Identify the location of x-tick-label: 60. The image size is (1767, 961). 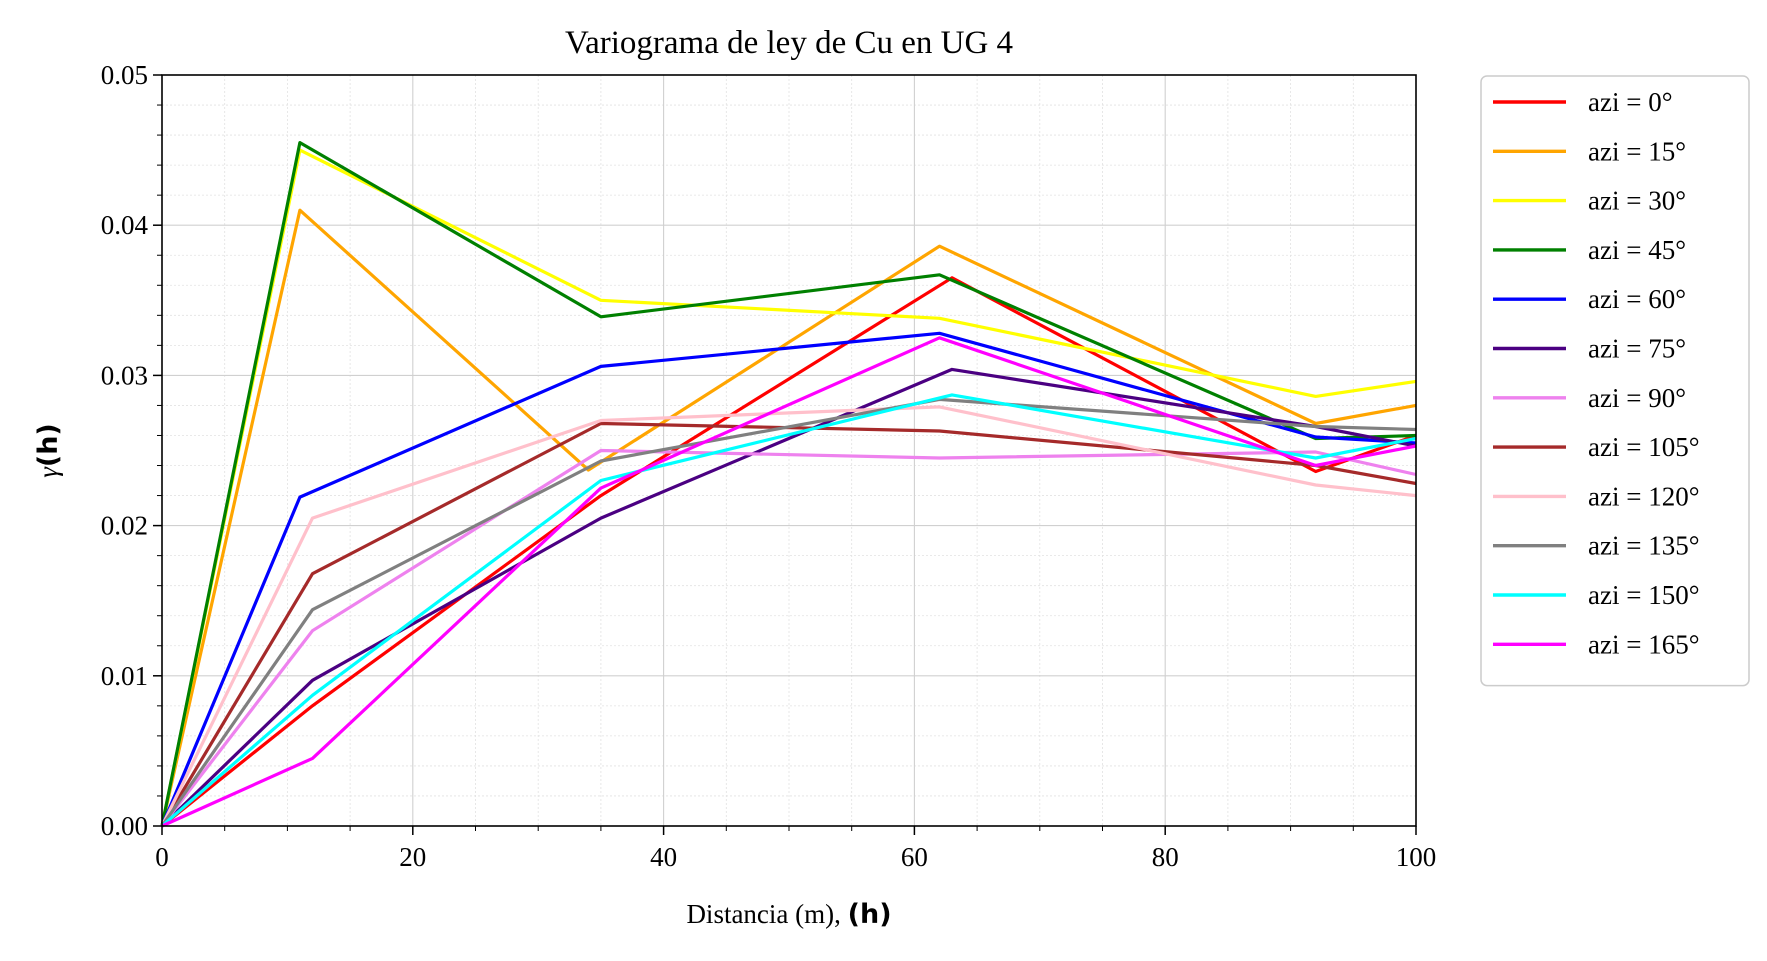
(914, 857).